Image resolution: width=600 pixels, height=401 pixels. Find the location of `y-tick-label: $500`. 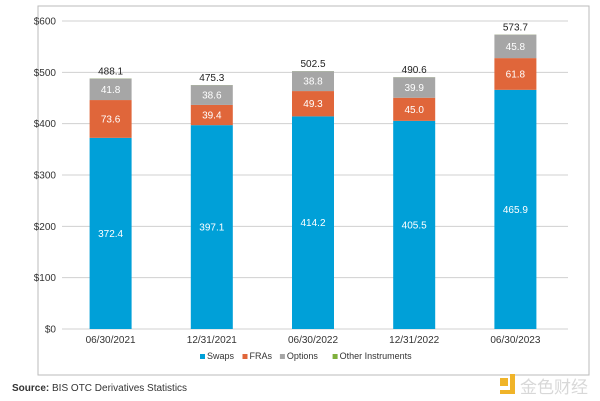

y-tick-label: $500 is located at coordinates (45, 73).